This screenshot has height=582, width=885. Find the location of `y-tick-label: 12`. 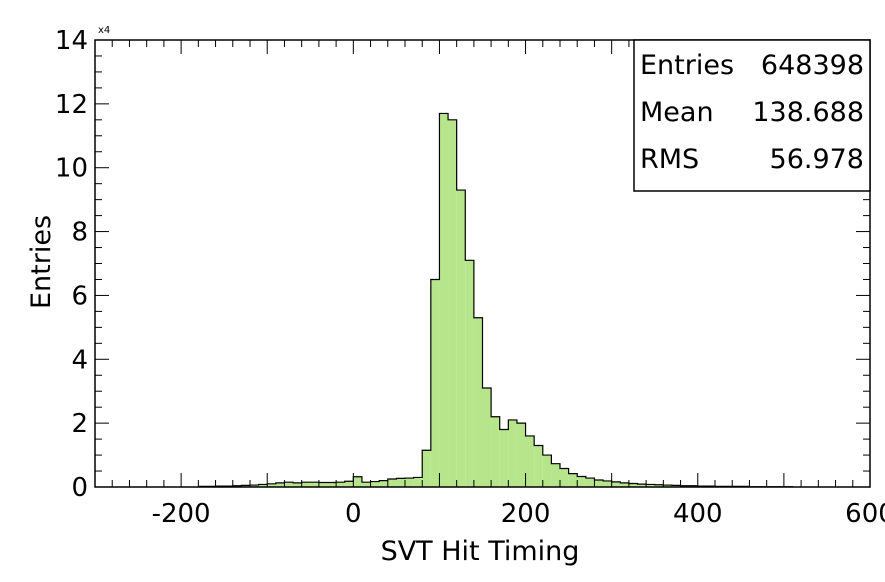

y-tick-label: 12 is located at coordinates (71, 105).